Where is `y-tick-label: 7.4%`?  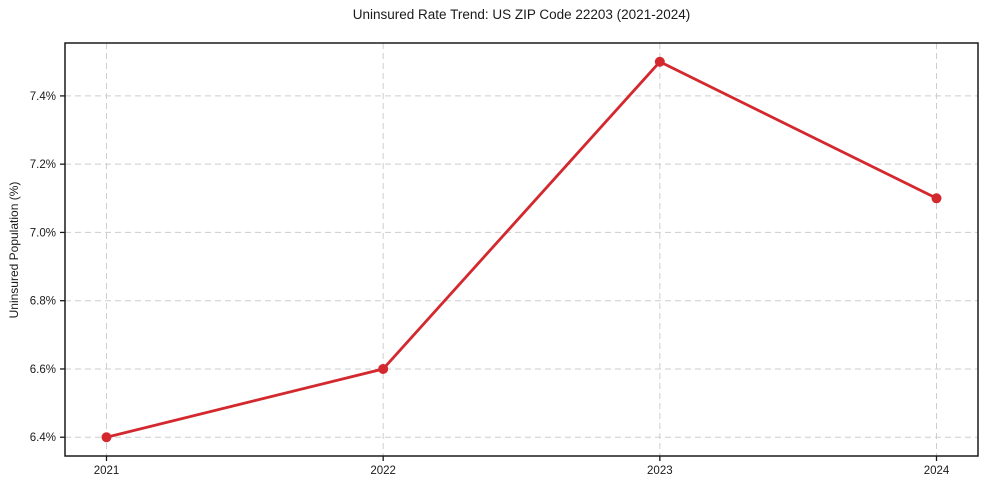
y-tick-label: 7.4% is located at coordinates (43, 97).